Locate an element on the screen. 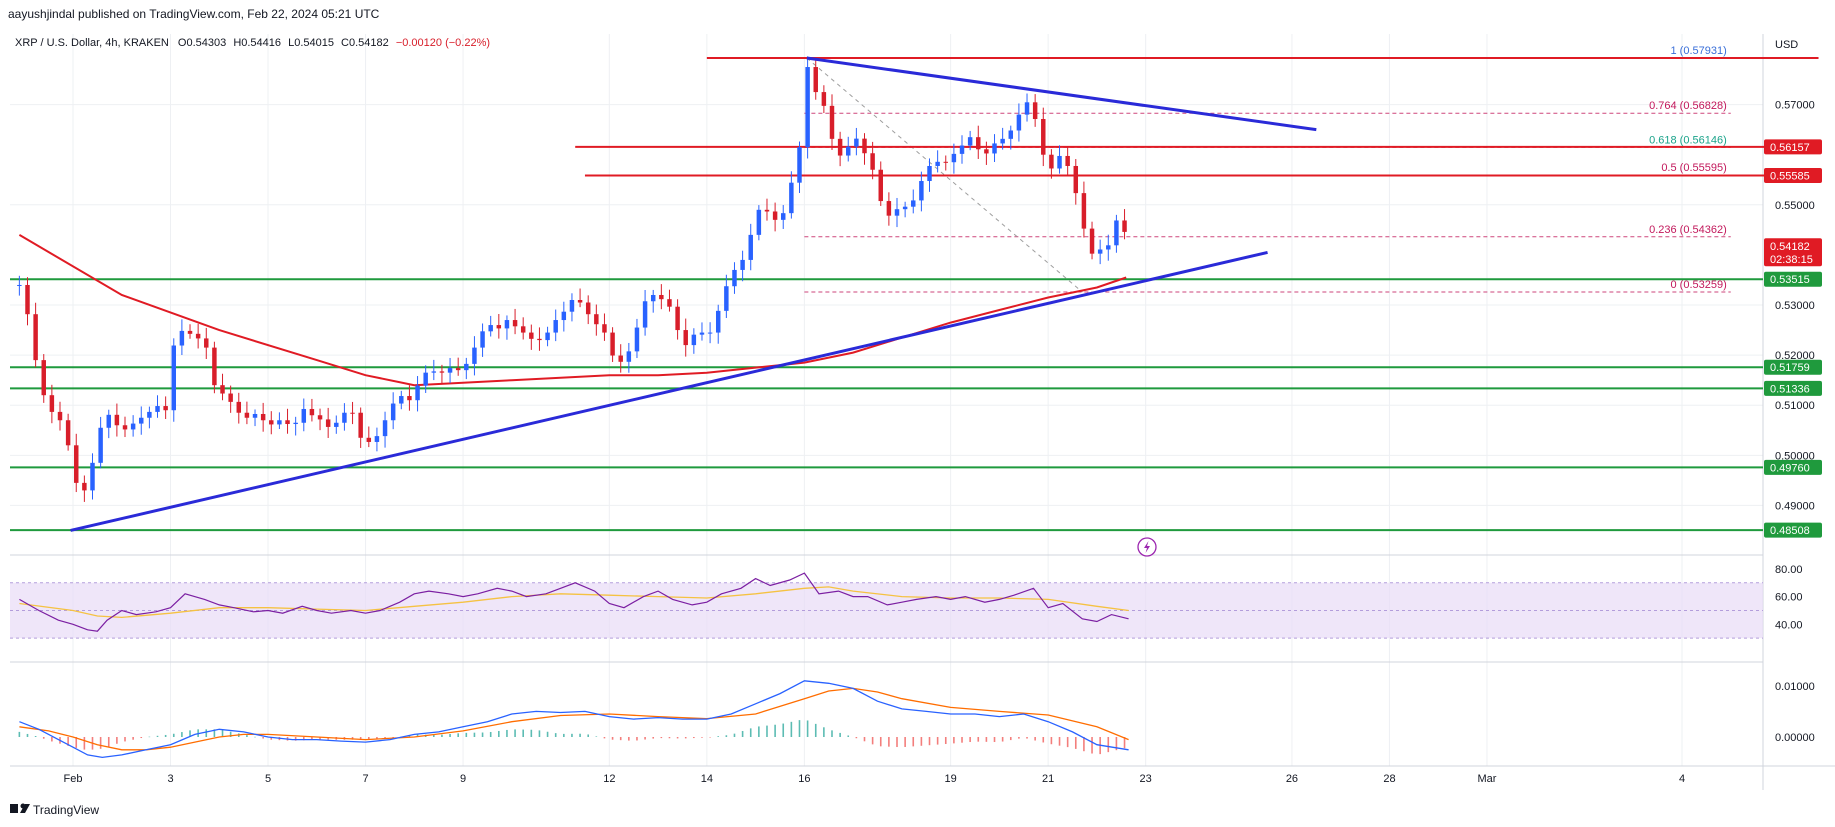 This screenshot has width=1835, height=827. fib-level-label: 0 (0.53259) is located at coordinates (1698, 285).